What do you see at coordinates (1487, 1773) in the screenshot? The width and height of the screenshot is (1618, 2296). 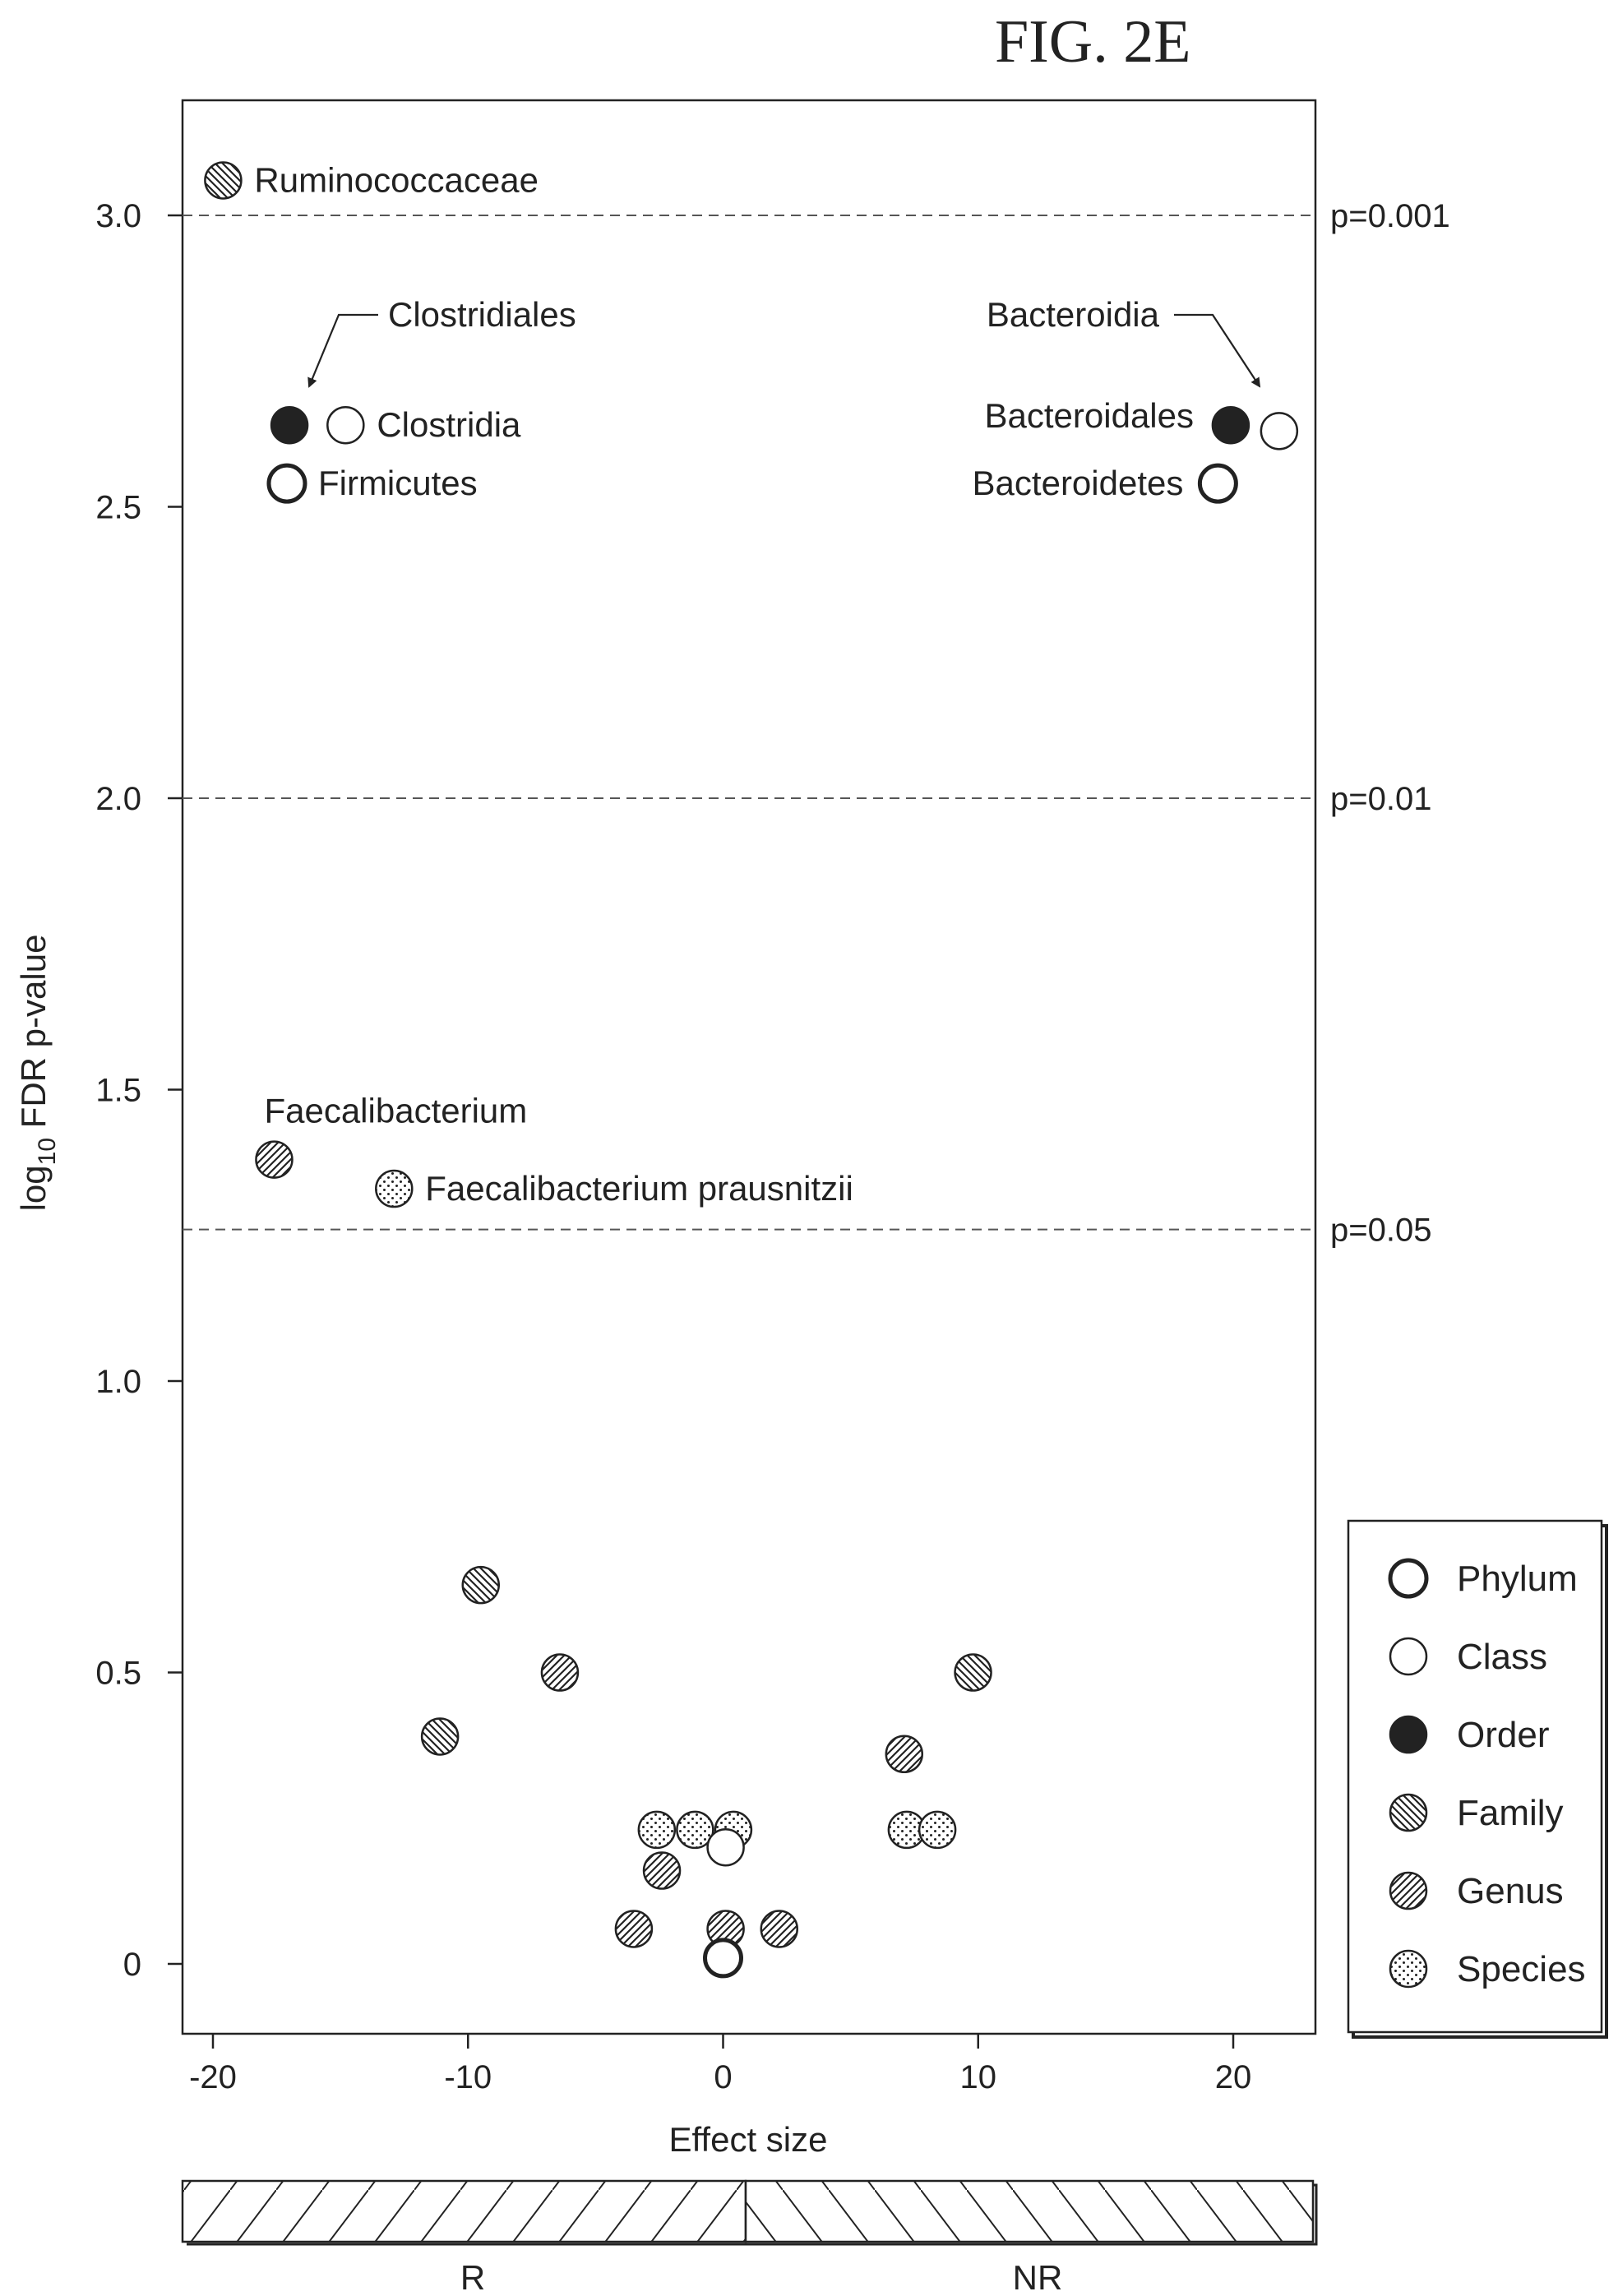 I see `legend: Phylum Class Order Family Genus Species` at bounding box center [1487, 1773].